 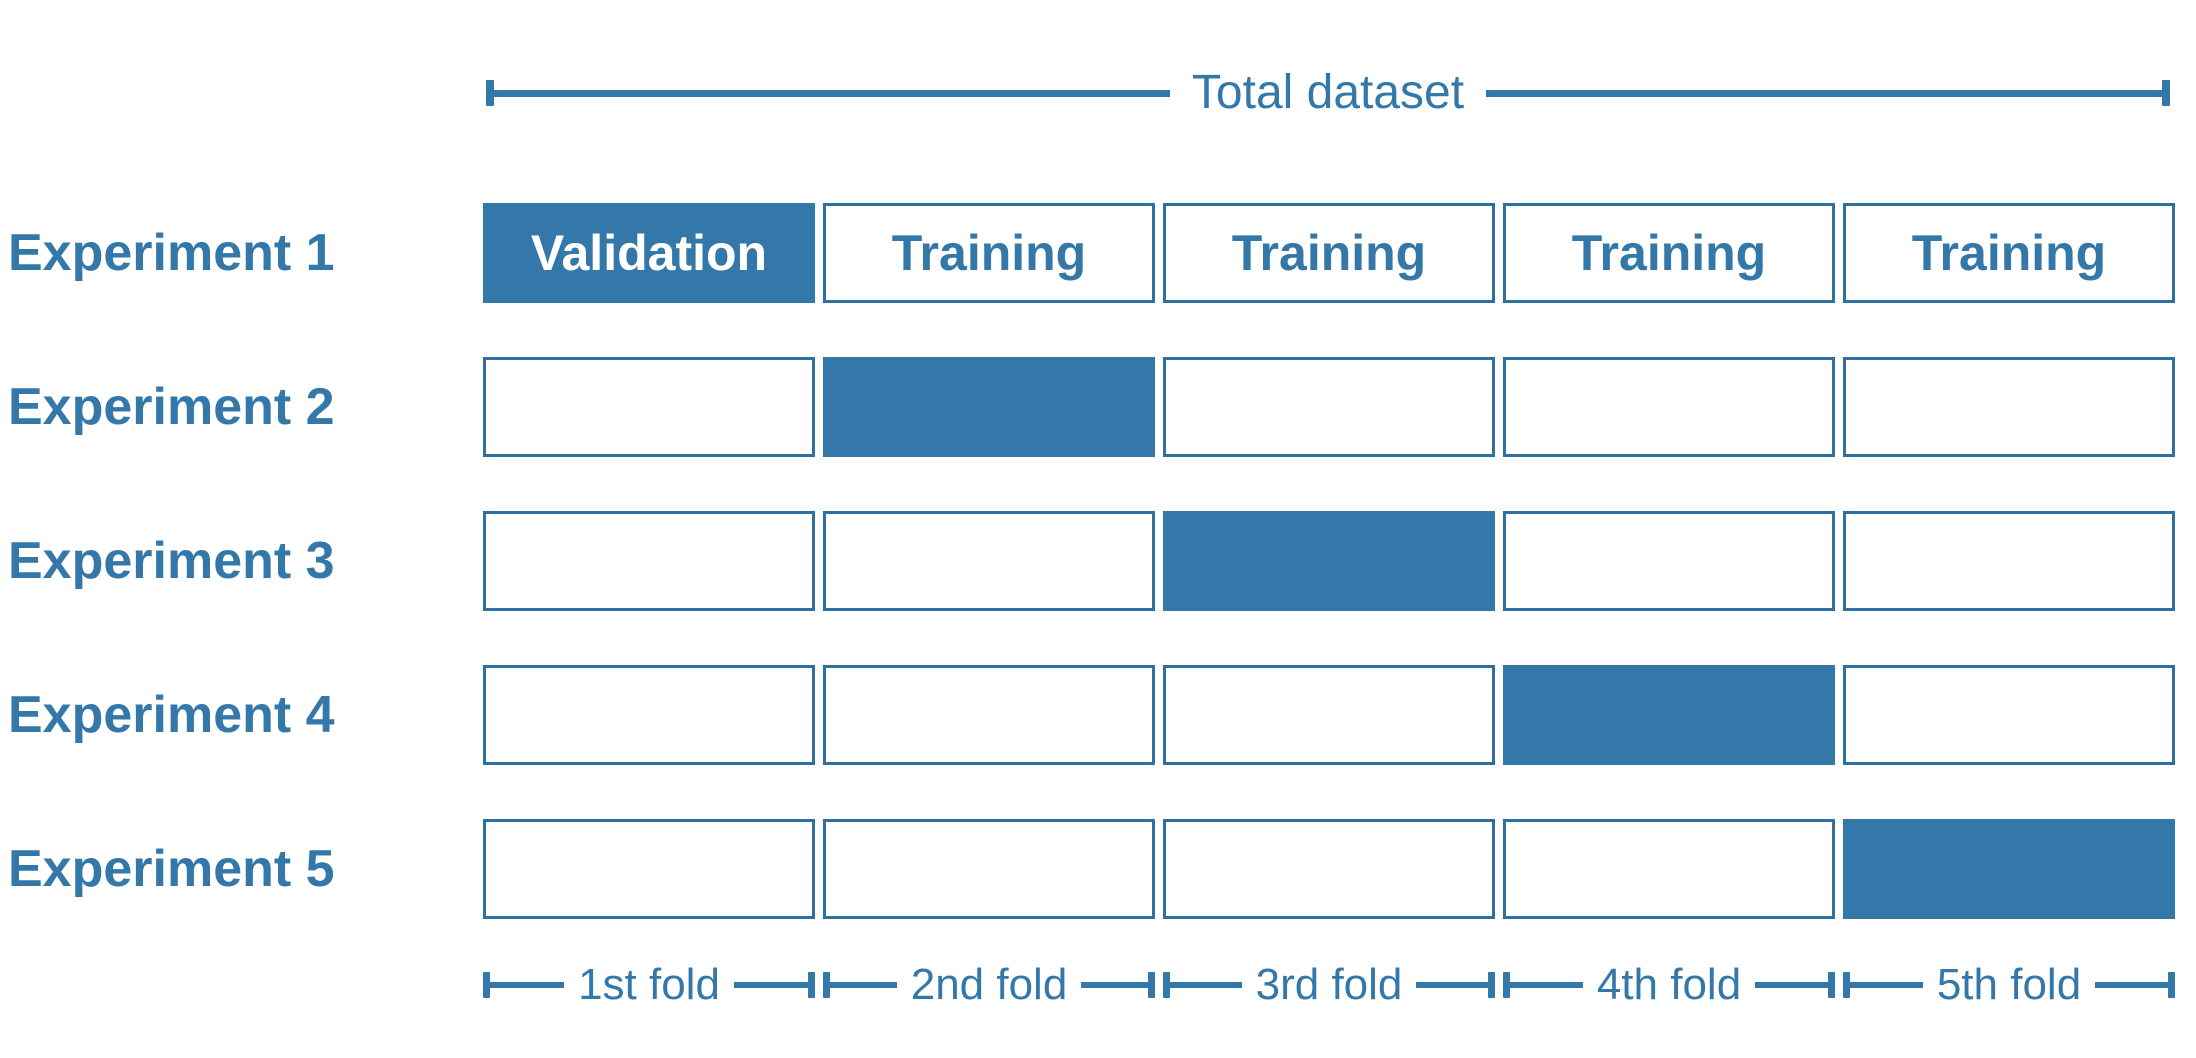 I want to click on experiment-row-3: Experiment 3, so click(x=1098, y=561).